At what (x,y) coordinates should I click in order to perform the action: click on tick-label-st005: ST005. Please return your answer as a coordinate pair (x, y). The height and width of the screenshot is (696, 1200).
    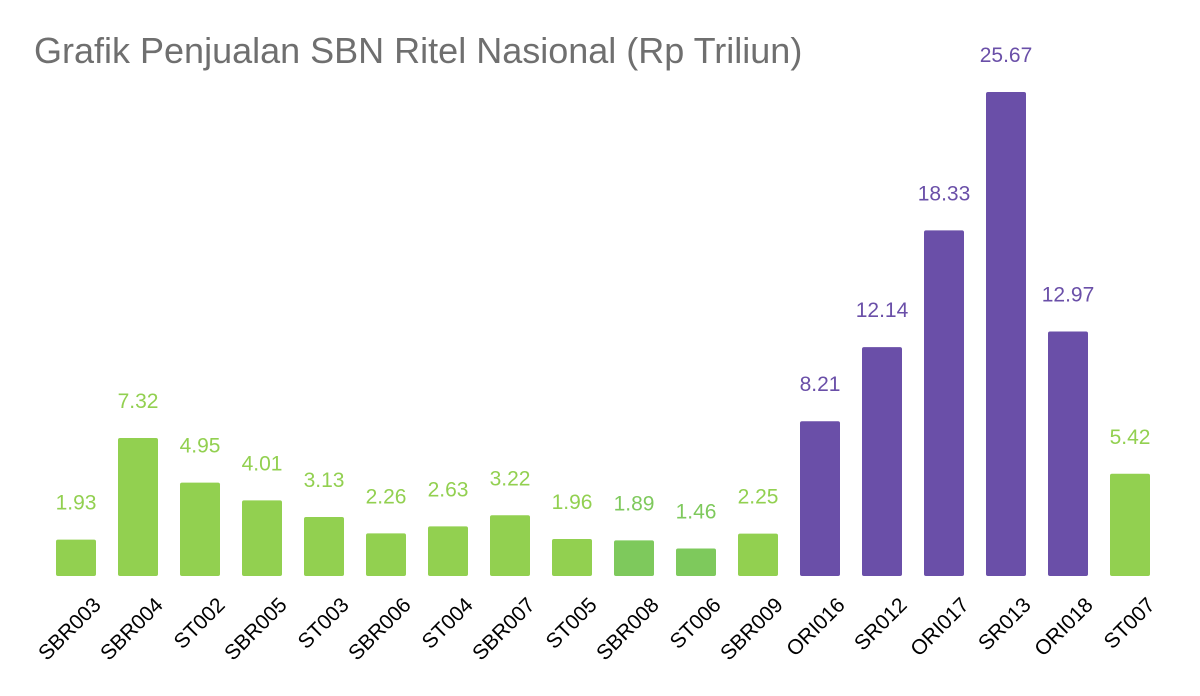
    Looking at the image, I should click on (572, 623).